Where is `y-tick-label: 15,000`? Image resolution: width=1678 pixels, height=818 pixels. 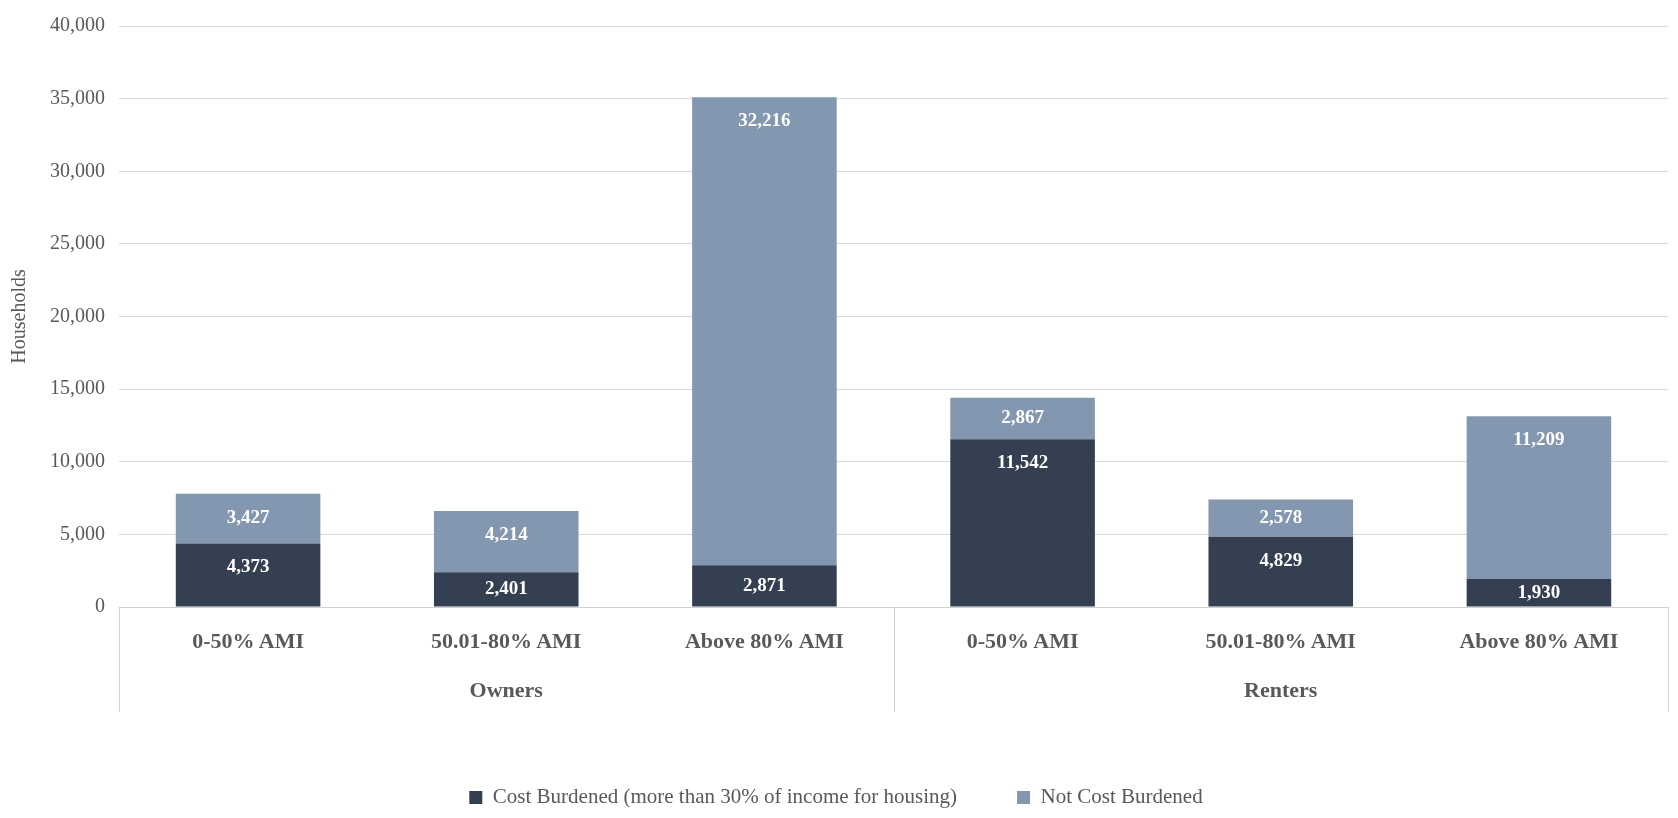 y-tick-label: 15,000 is located at coordinates (77, 387).